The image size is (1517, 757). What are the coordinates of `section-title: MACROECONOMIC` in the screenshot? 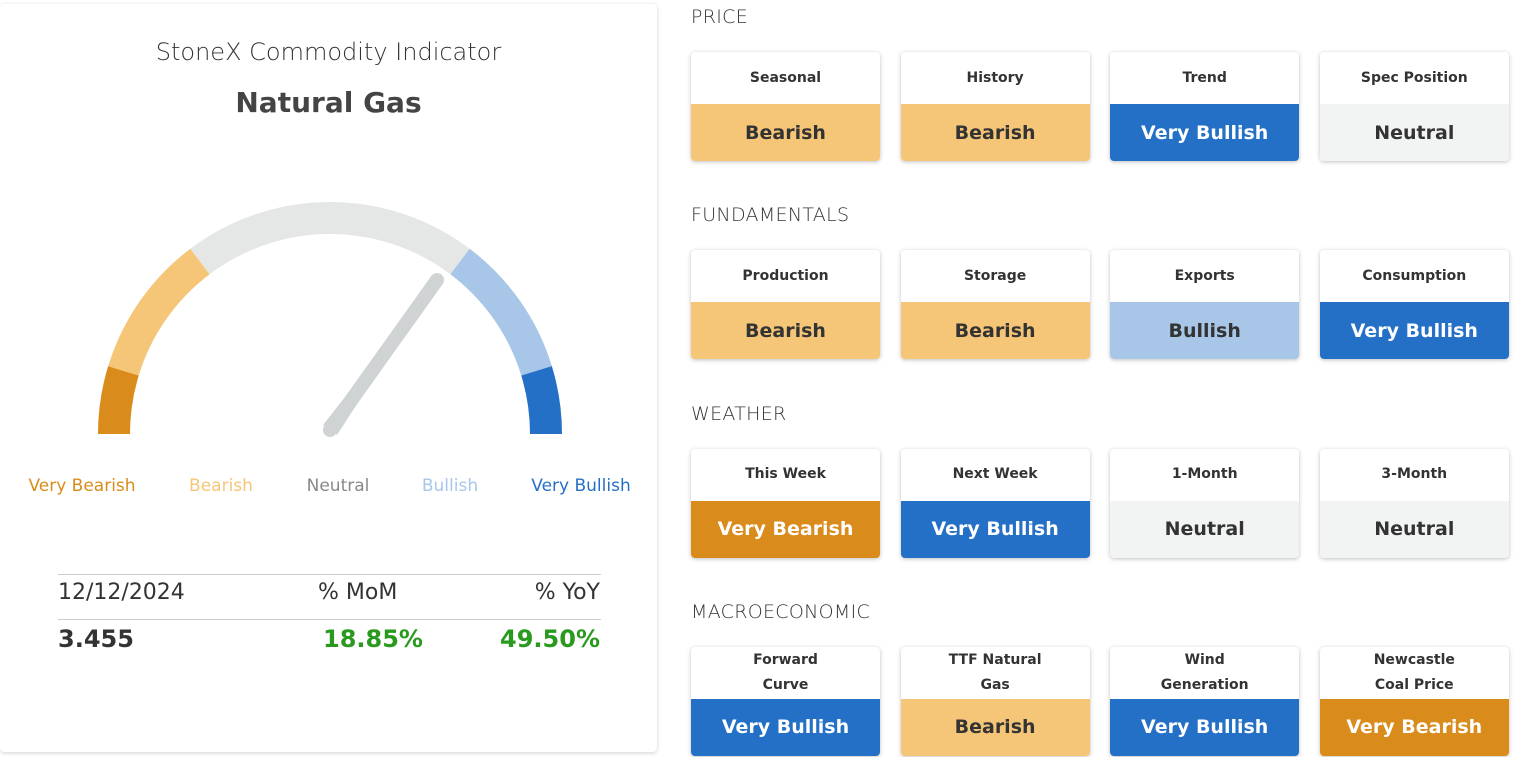 It's located at (781, 611).